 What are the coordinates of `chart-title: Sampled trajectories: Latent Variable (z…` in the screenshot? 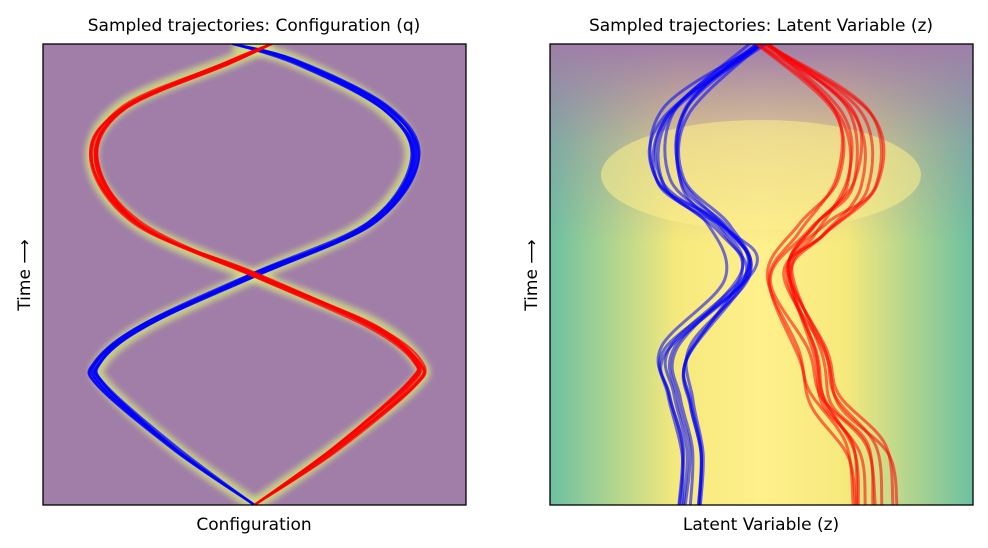 It's located at (761, 26).